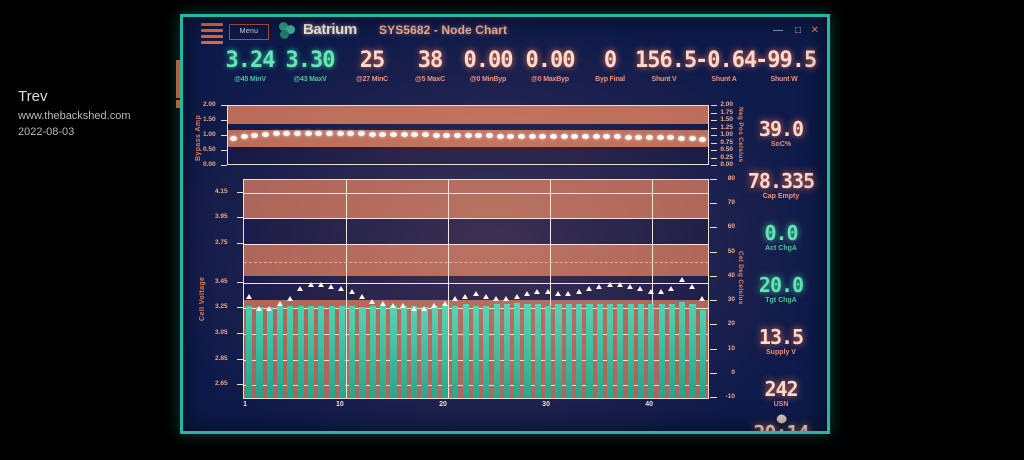 The height and width of the screenshot is (460, 1024). What do you see at coordinates (814, 30) in the screenshot?
I see `close-icon: ✕` at bounding box center [814, 30].